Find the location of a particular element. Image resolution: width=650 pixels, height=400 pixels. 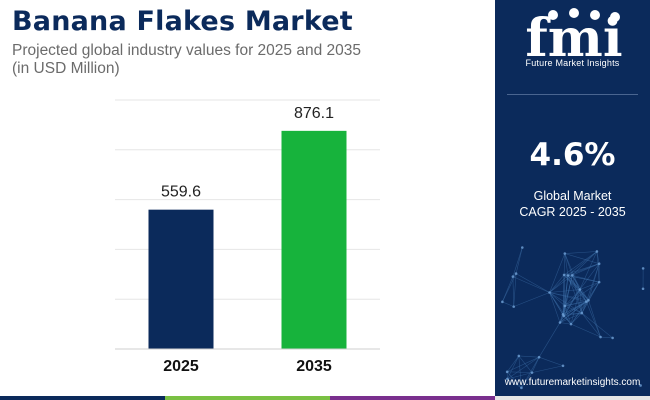

bar-2035 is located at coordinates (314, 239).